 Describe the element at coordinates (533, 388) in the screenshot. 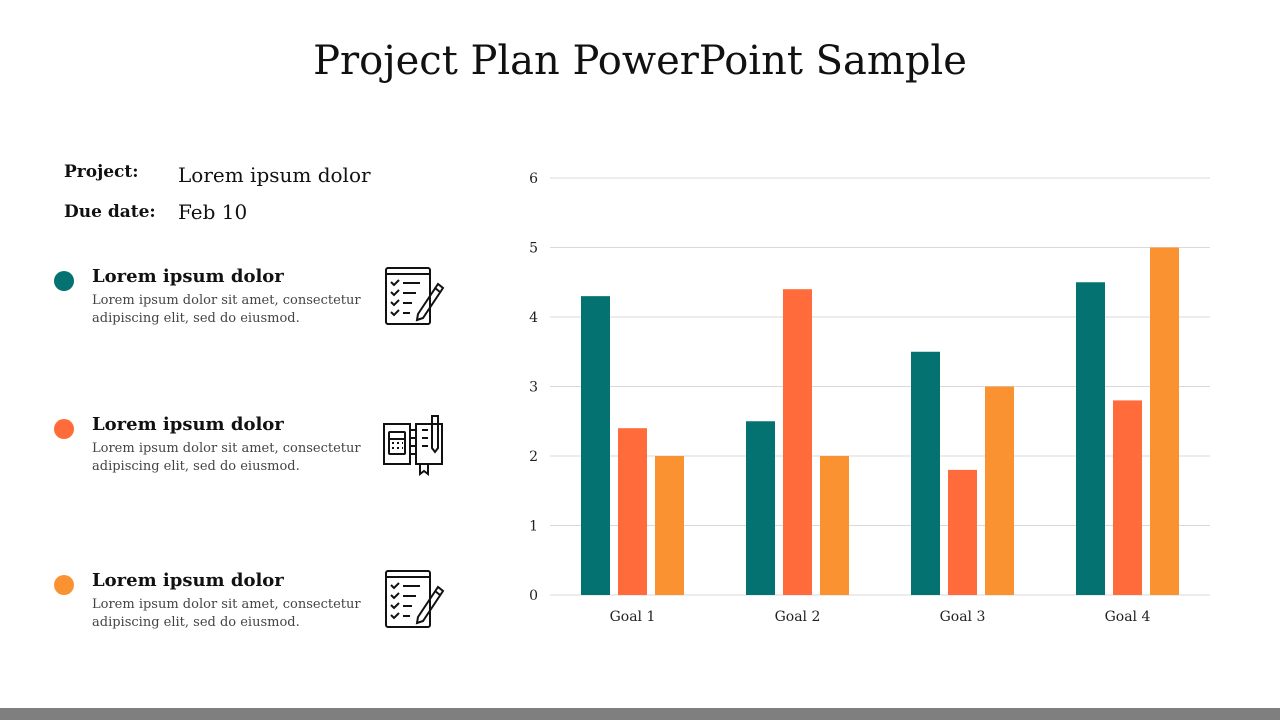

I see `y-tick-label: 3` at that location.